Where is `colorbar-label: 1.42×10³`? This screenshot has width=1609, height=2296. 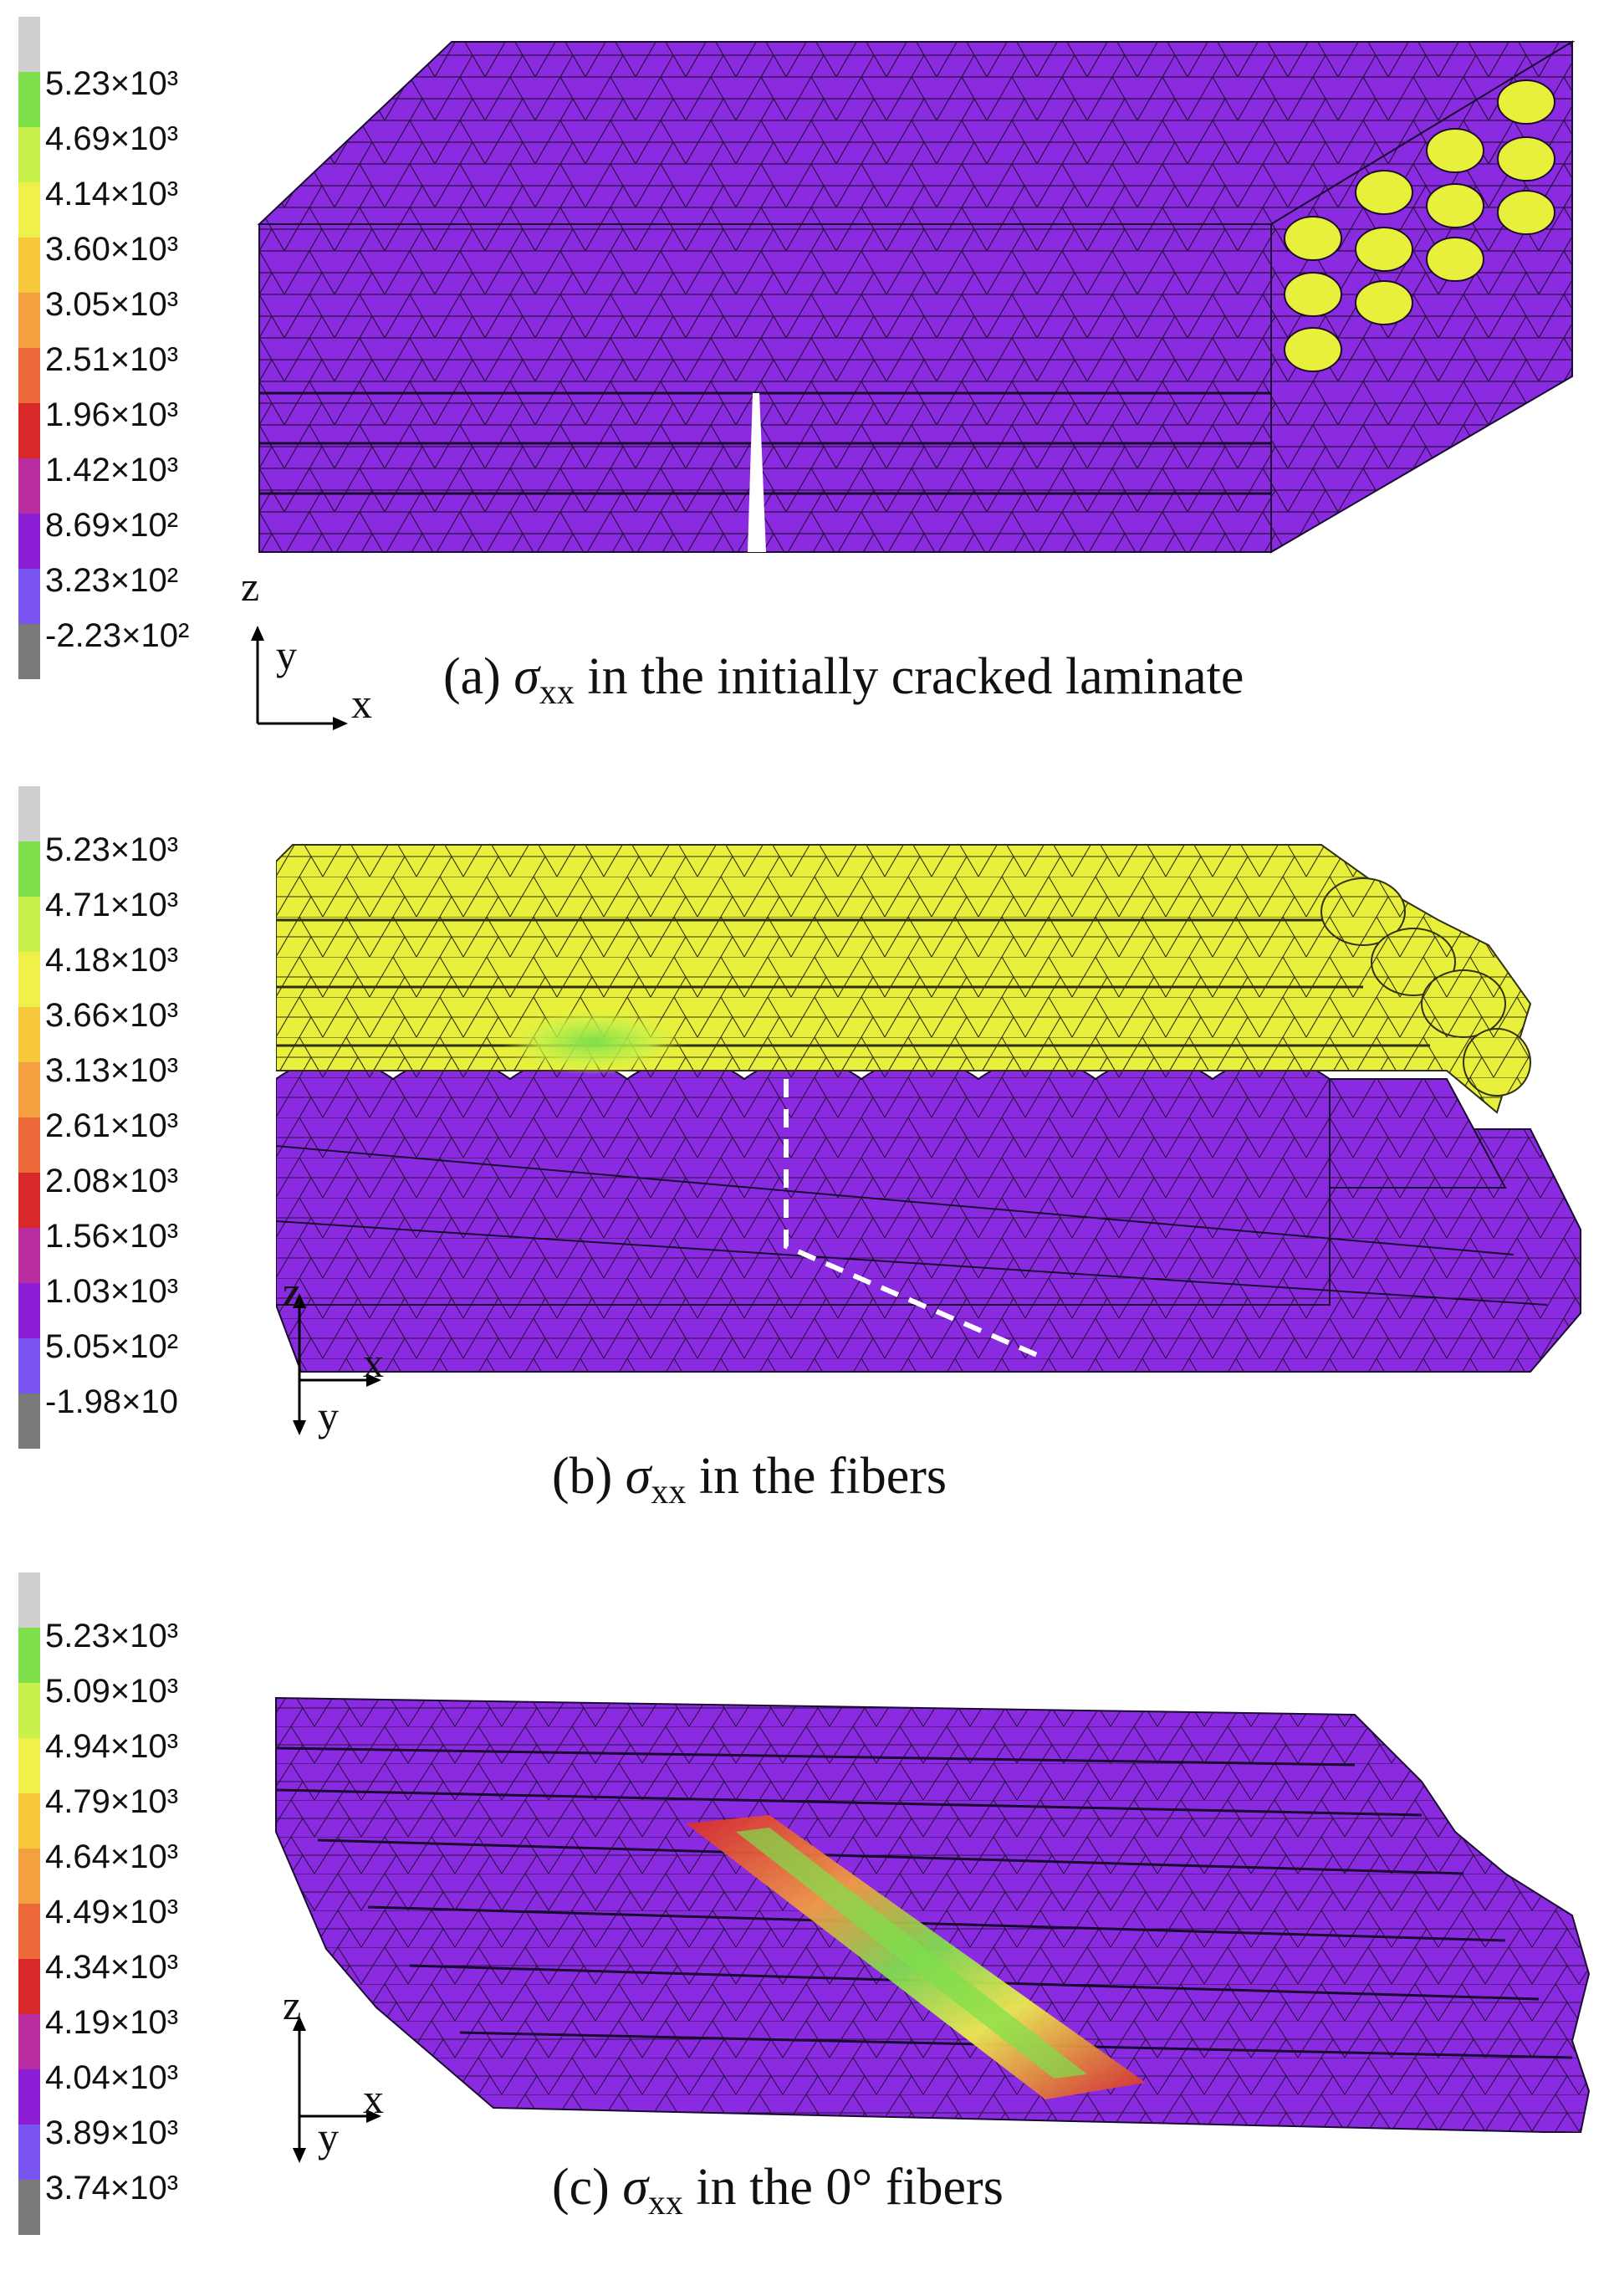 colorbar-label: 1.42×10³ is located at coordinates (112, 470).